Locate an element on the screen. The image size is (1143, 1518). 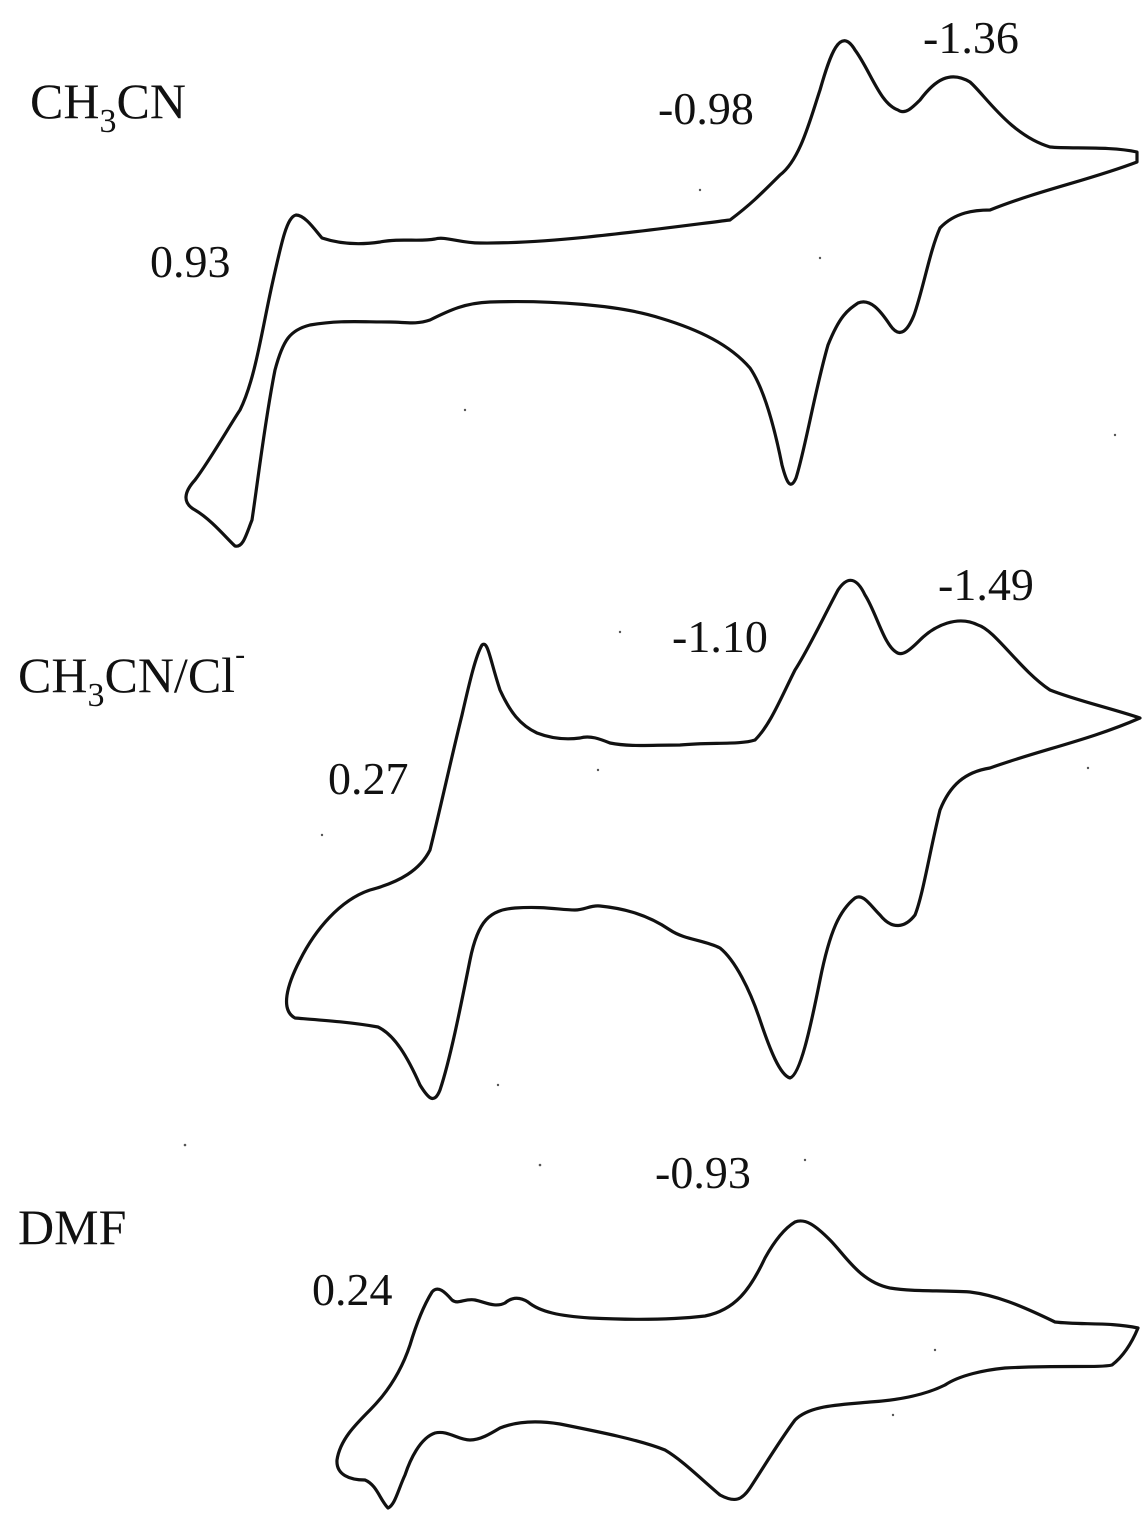
peak-label-ch3cn-2: -1.36 is located at coordinates (971, 37).